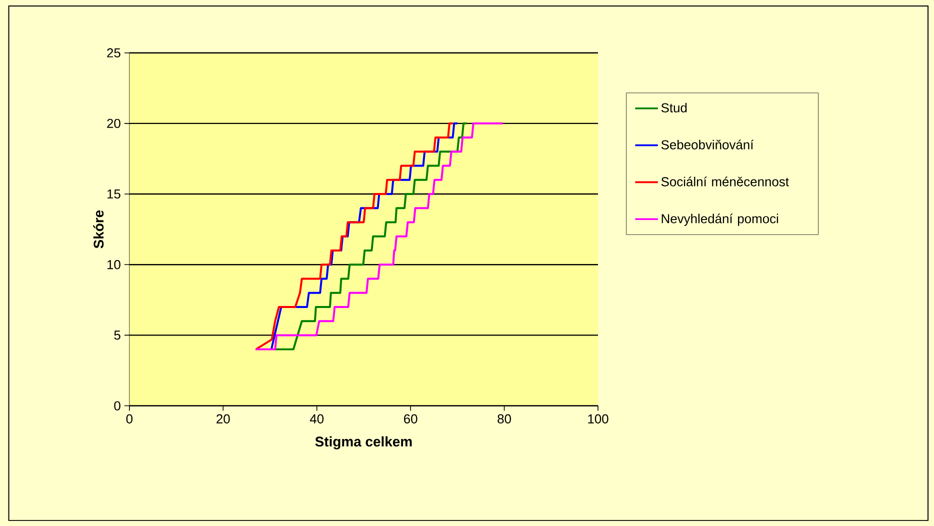 This screenshot has height=526, width=934. Describe the element at coordinates (725, 181) in the screenshot. I see `legend-label: Sociální méněcennost` at that location.